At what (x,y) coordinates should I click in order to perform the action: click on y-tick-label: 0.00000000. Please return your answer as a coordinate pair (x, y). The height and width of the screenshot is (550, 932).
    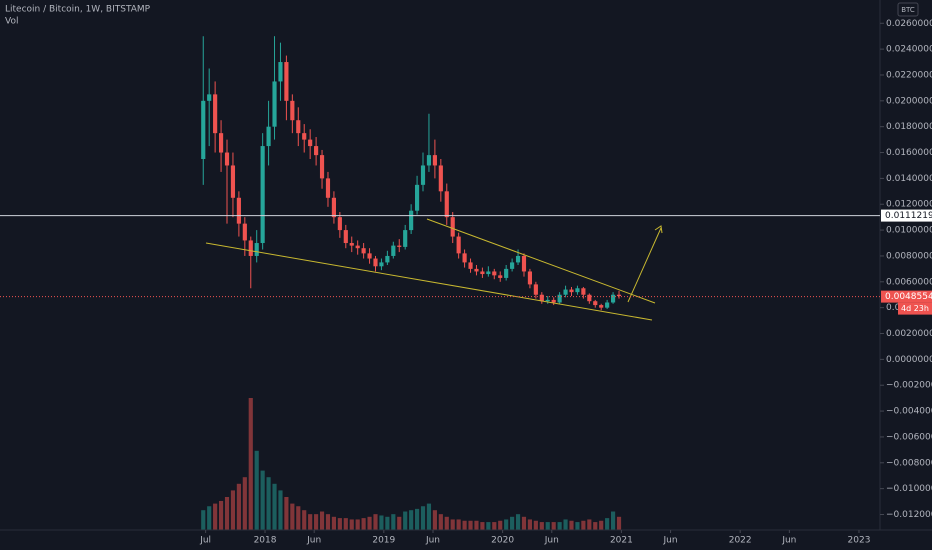
    Looking at the image, I should click on (909, 360).